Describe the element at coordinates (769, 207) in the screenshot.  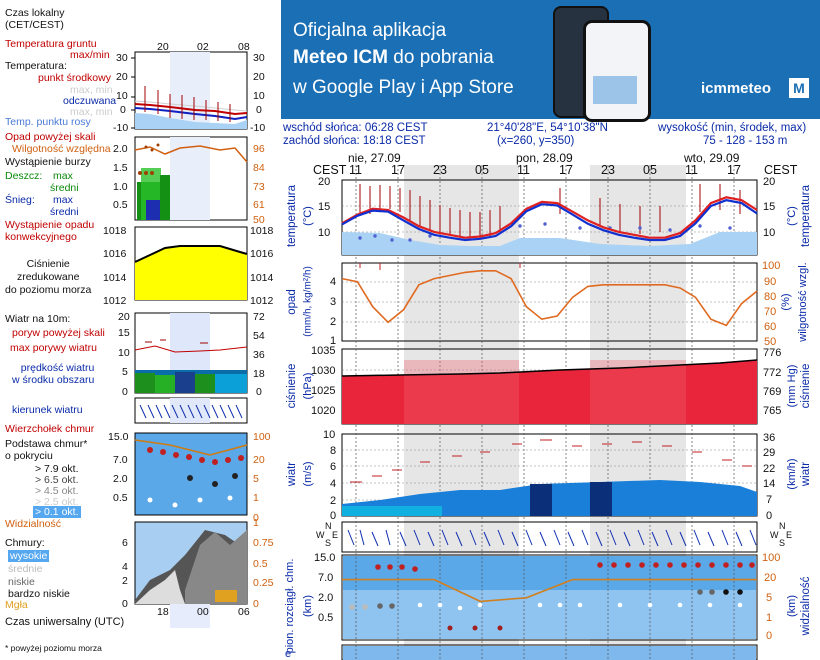
I see `temp-tick-r15: 15` at that location.